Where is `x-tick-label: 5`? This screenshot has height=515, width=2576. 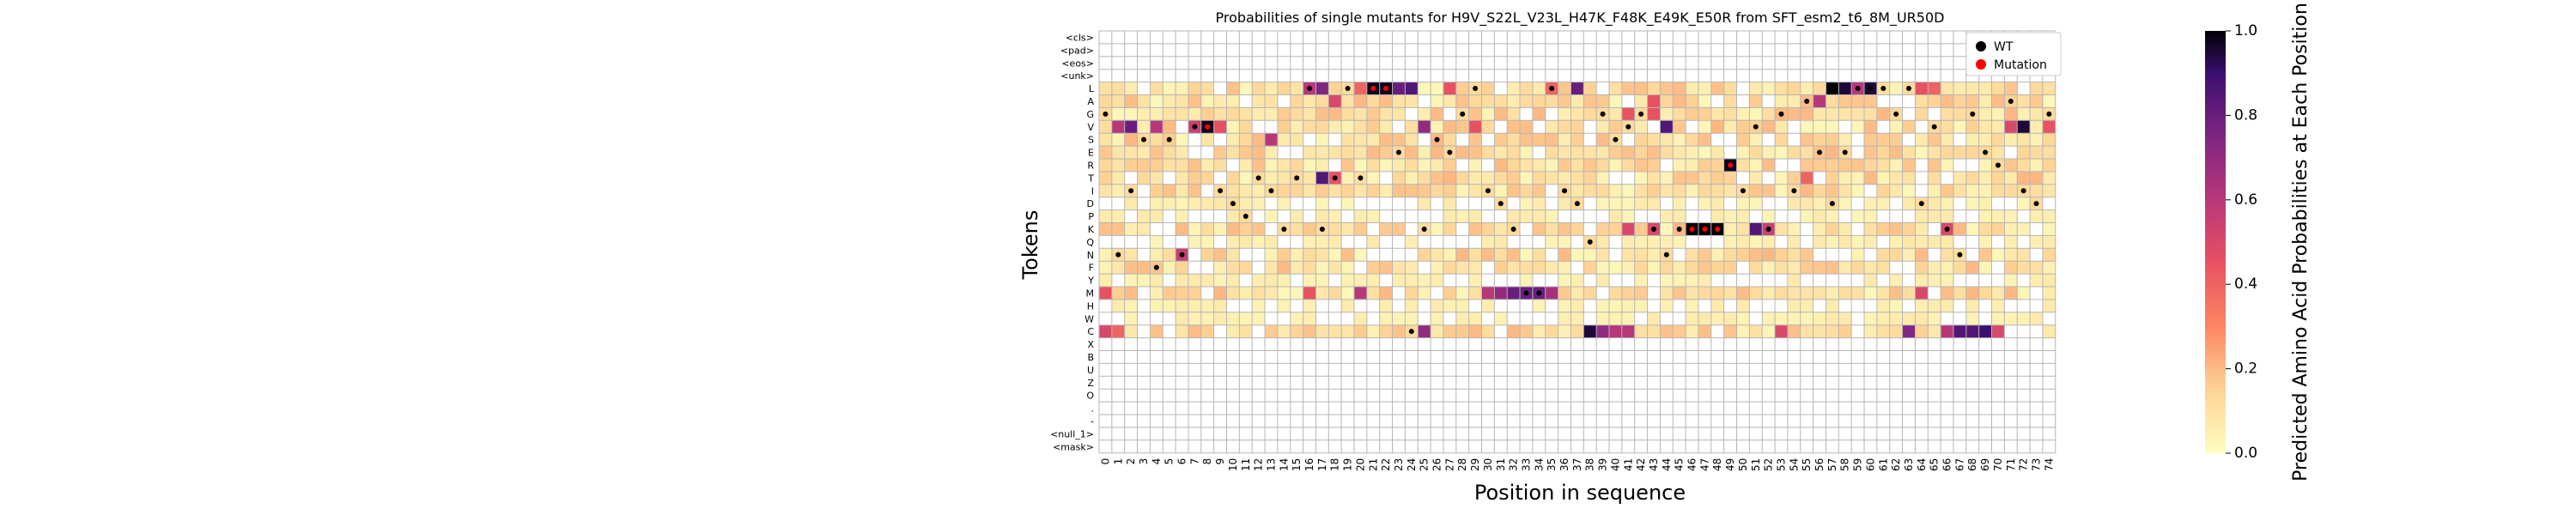
x-tick-label: 5 is located at coordinates (1169, 461).